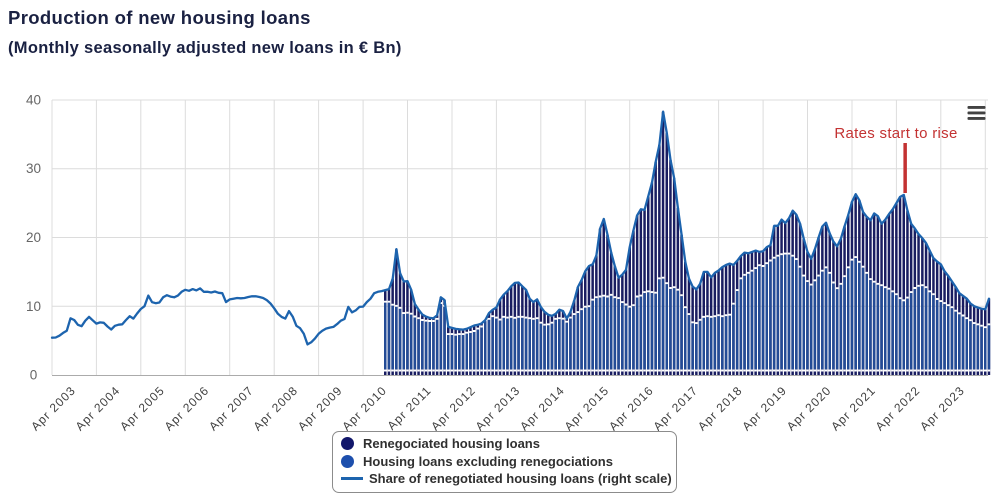 The height and width of the screenshot is (502, 1000). Describe the element at coordinates (498, 408) in the screenshot. I see `svg-text: Apr 2013` at that location.